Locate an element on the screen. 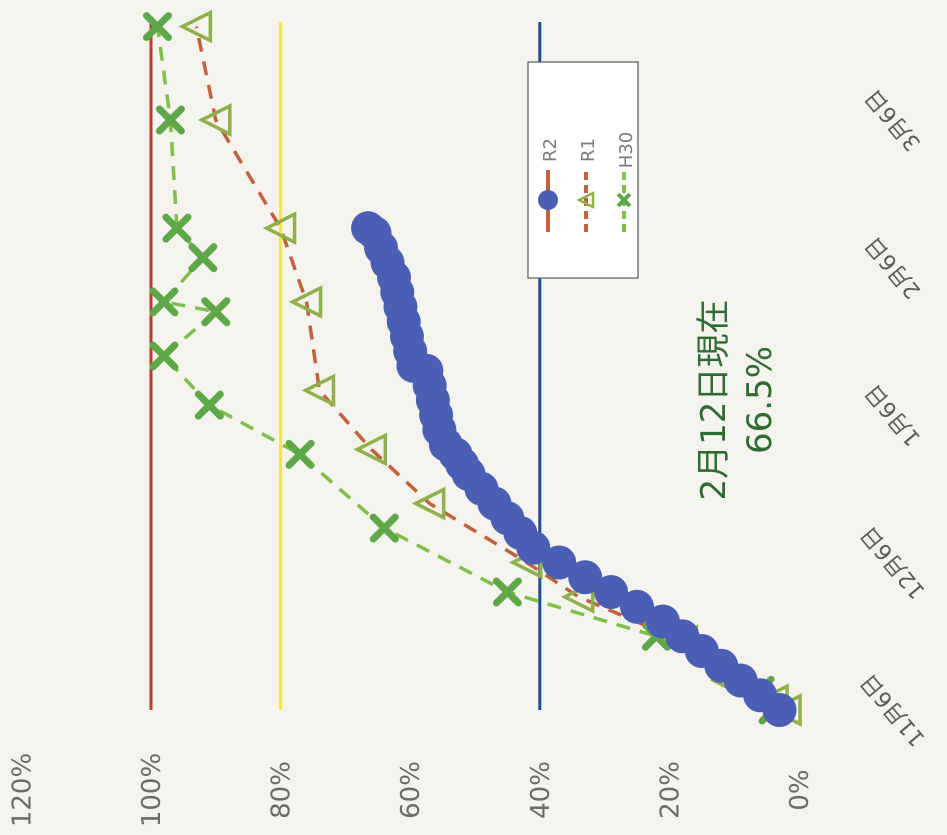 The image size is (947, 835). y-tick-label: 0% is located at coordinates (800, 789).